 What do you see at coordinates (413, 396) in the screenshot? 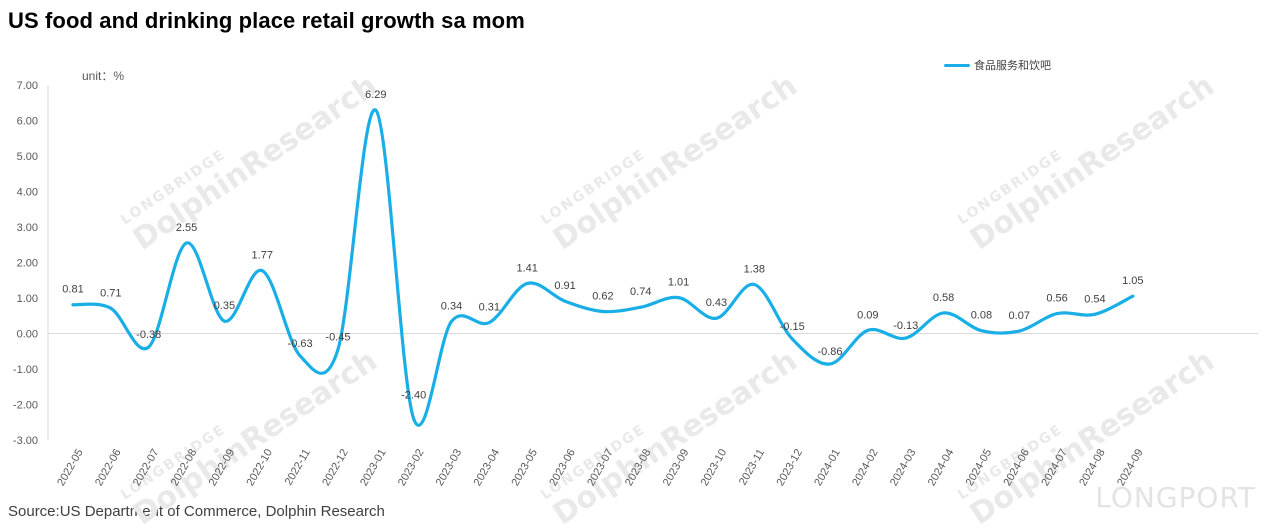
I see `data-label: -2.40` at bounding box center [413, 396].